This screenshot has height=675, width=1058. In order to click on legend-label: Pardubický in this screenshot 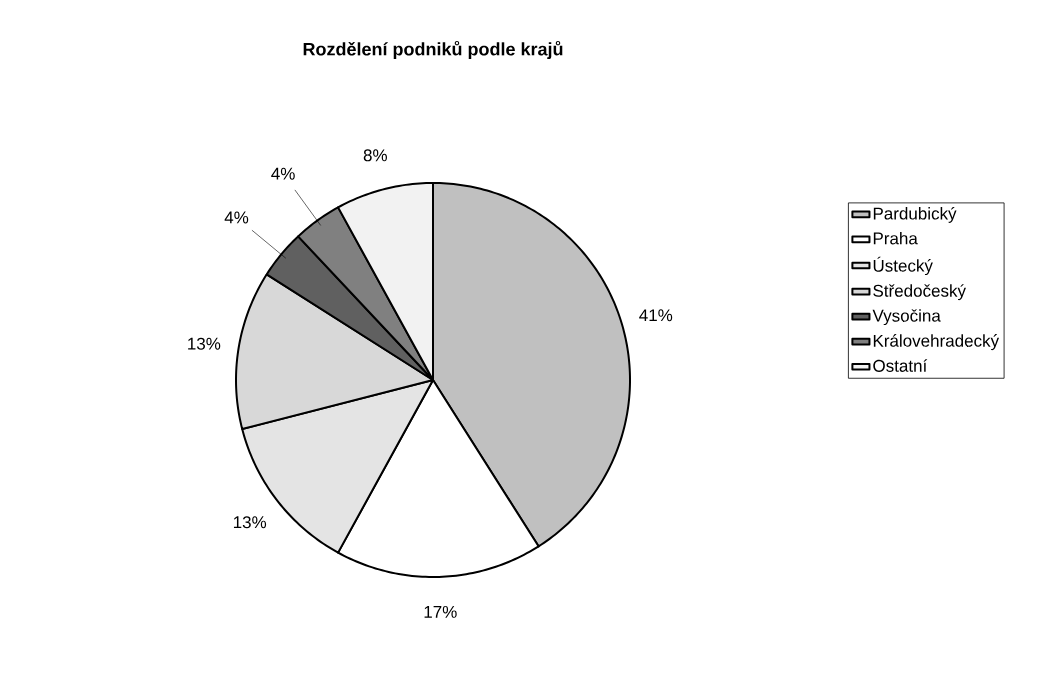, I will do `click(915, 214)`.